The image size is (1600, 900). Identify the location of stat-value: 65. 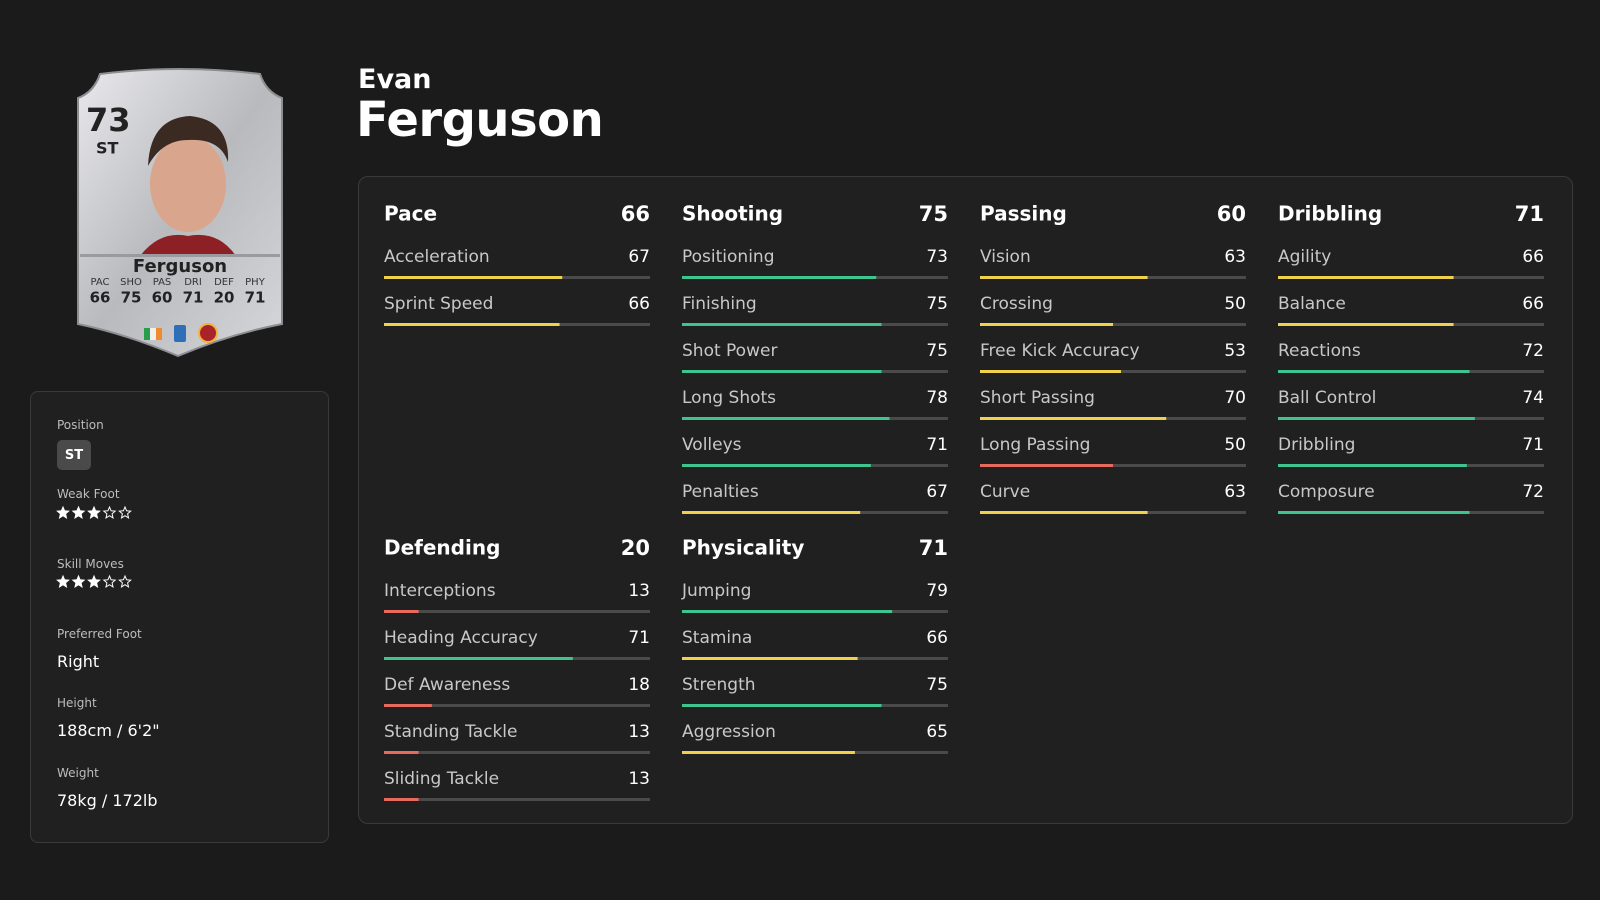
(937, 732).